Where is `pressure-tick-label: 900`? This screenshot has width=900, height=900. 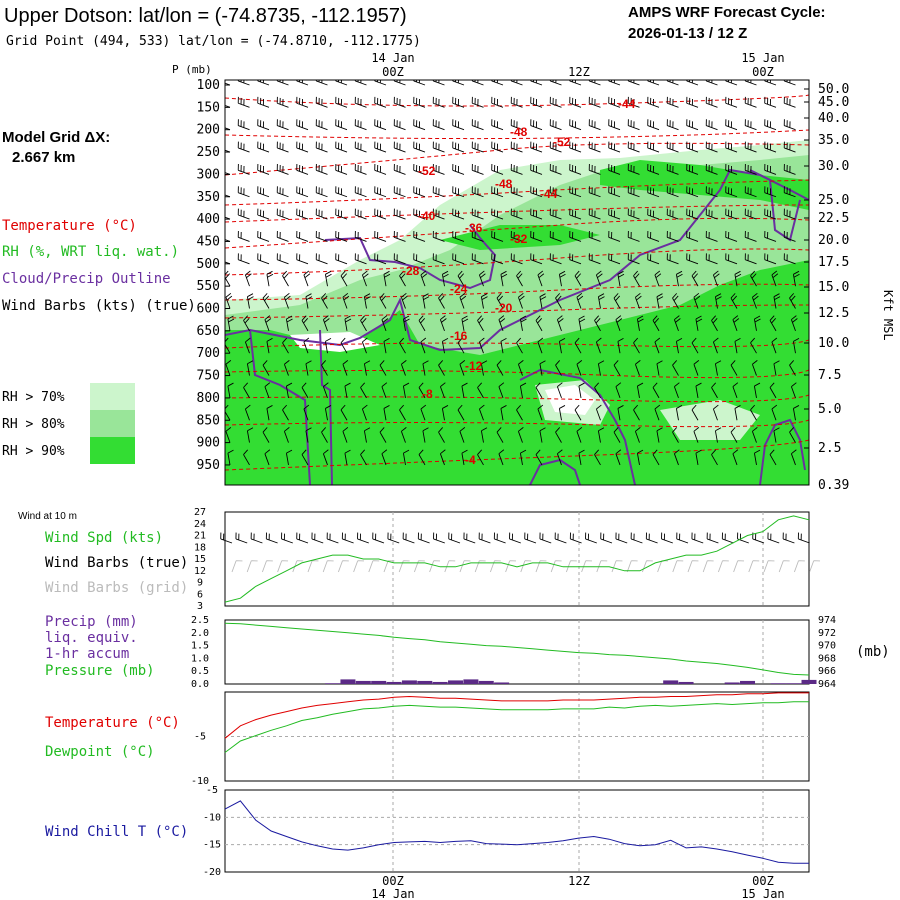
pressure-tick-label: 900 is located at coordinates (208, 443).